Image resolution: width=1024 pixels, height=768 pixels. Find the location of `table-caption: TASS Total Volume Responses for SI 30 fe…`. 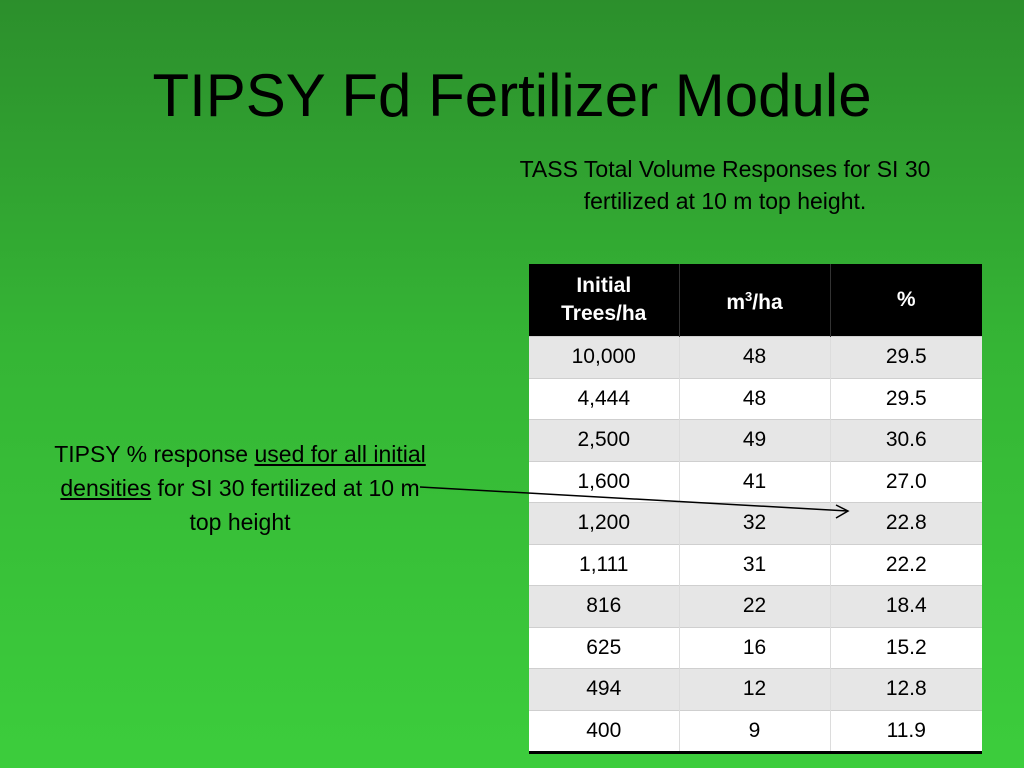

table-caption: TASS Total Volume Responses for SI 30 fe… is located at coordinates (725, 185).